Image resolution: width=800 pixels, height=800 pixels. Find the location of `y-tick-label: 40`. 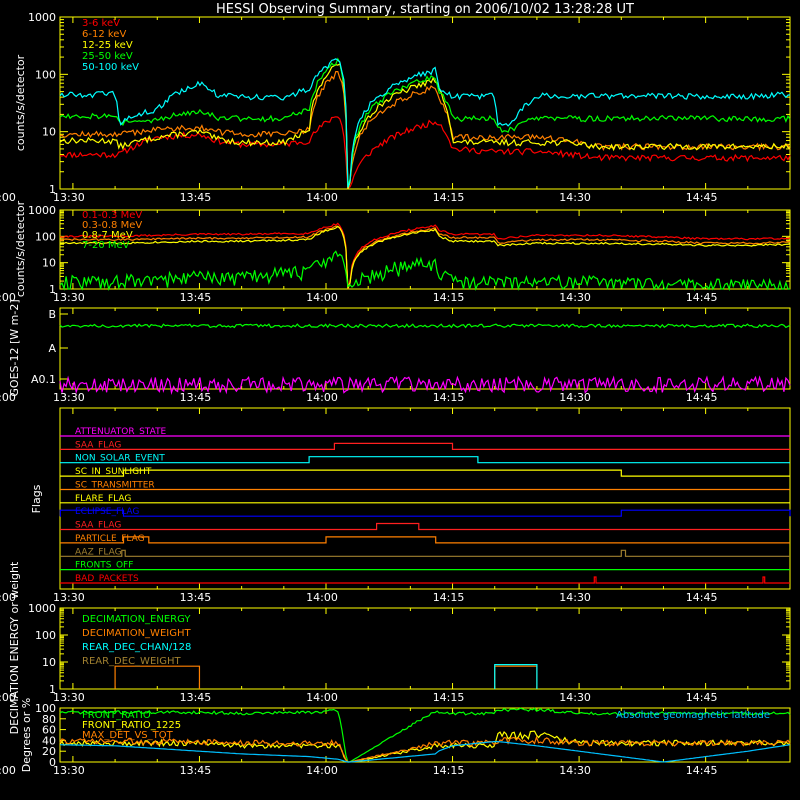

y-tick-label: 40 is located at coordinates (49, 740).